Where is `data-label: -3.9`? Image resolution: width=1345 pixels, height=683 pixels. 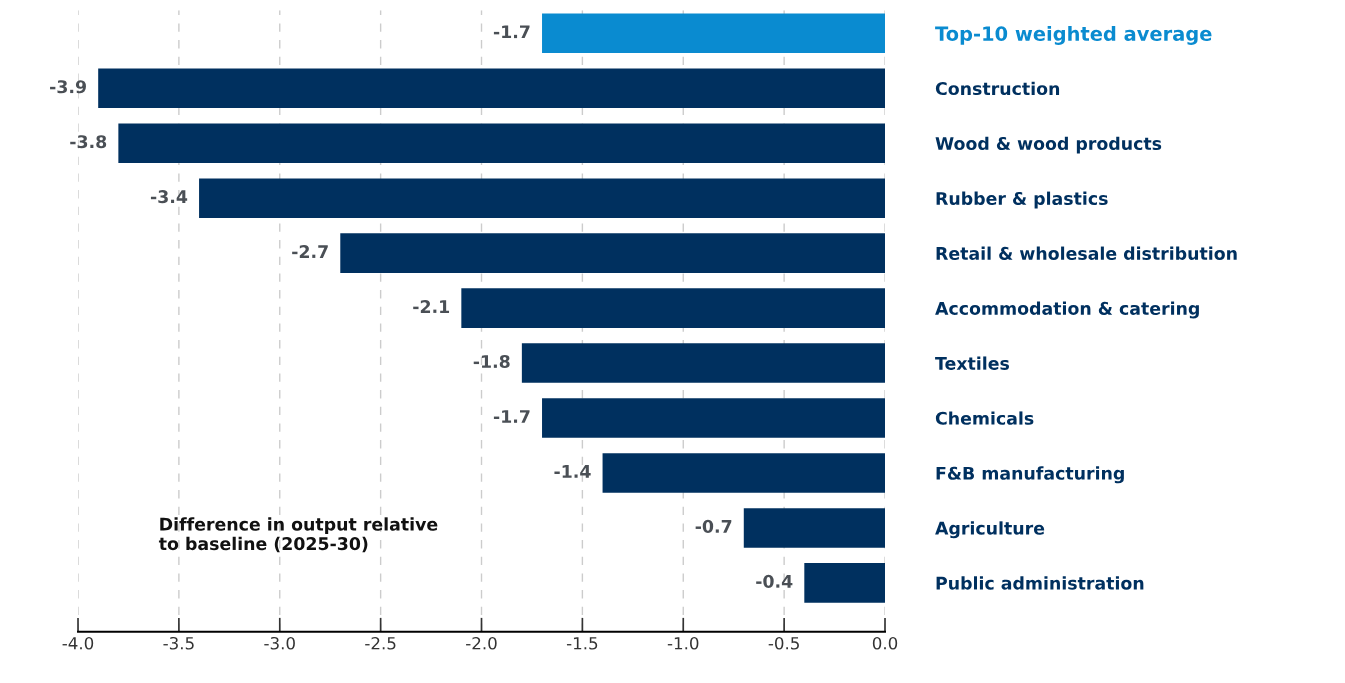 data-label: -3.9 is located at coordinates (68, 87).